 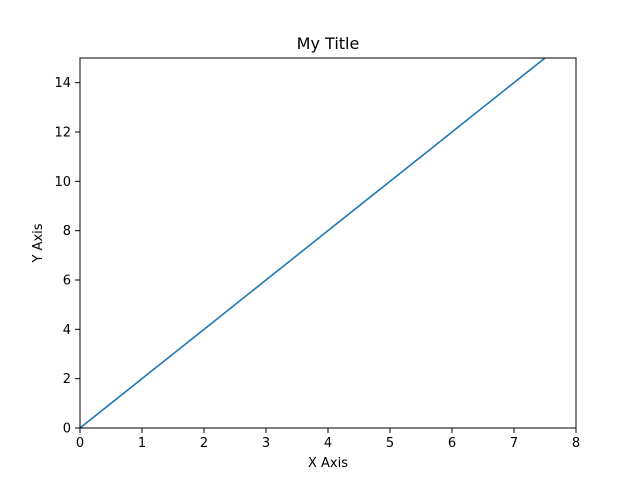 What do you see at coordinates (328, 463) in the screenshot?
I see `x-axis-label: X Axis` at bounding box center [328, 463].